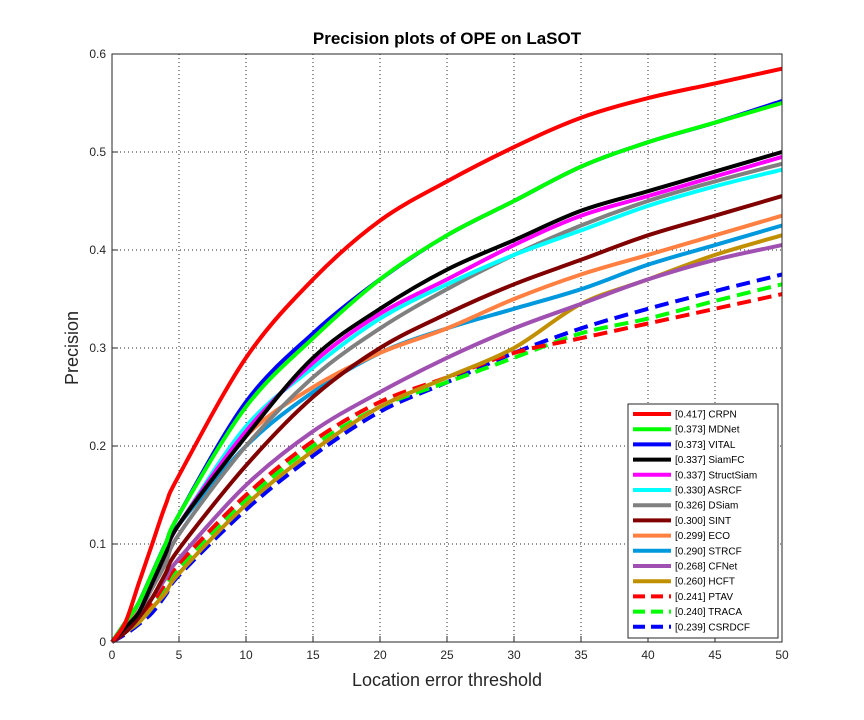  I want to click on legend-label: [0.260] HCFT, so click(705, 582).